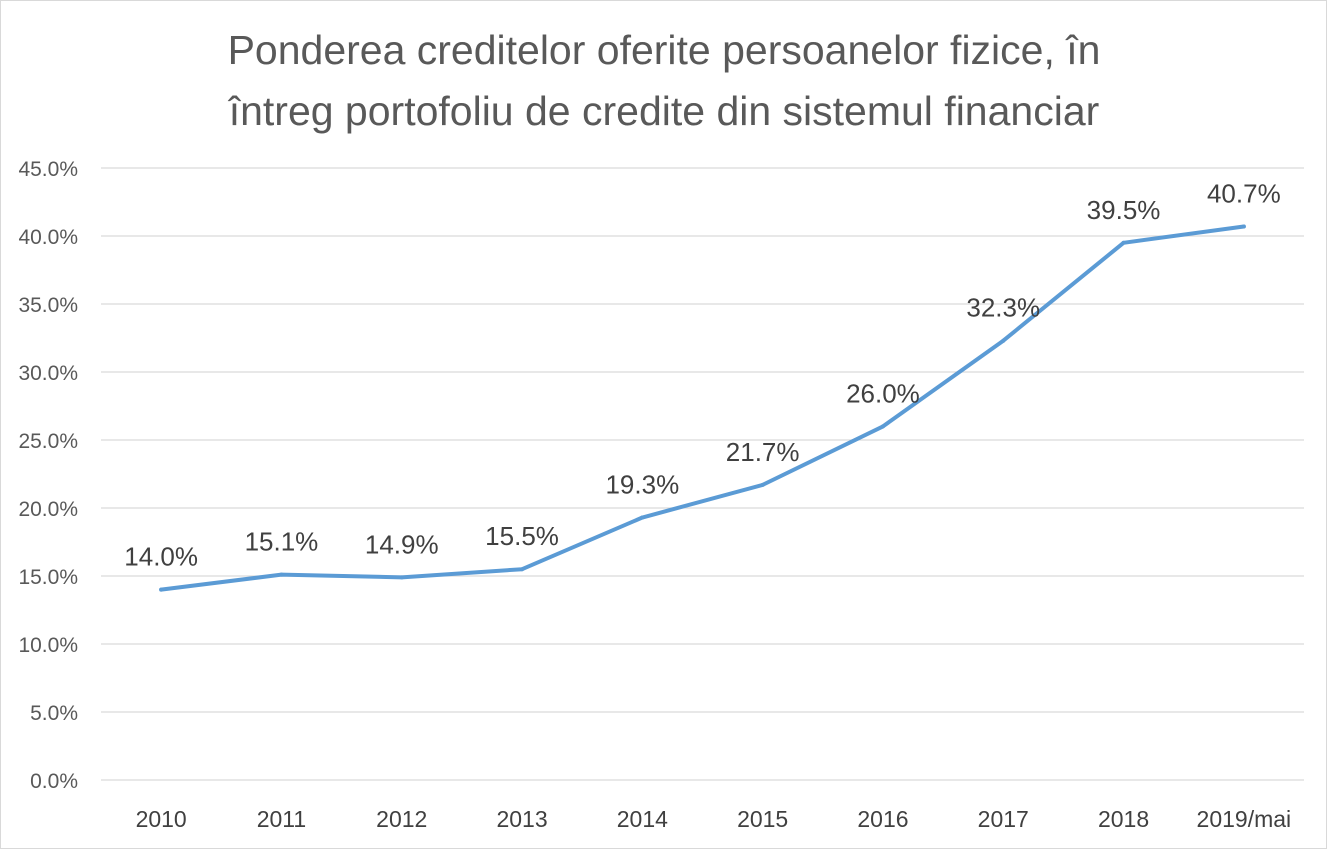 The image size is (1327, 850). I want to click on y-tick-label: 10.0%, so click(48, 645).